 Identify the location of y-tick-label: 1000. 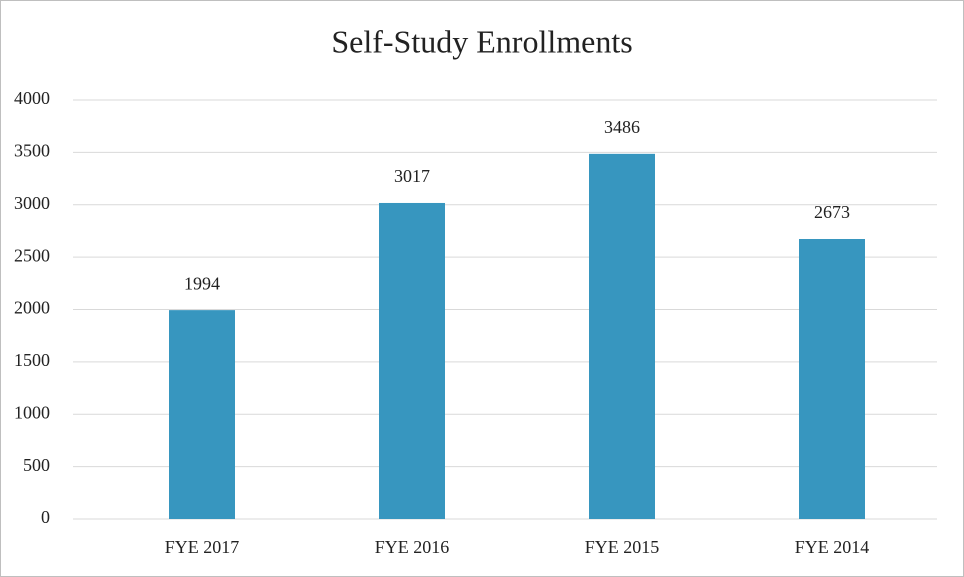
(32, 412).